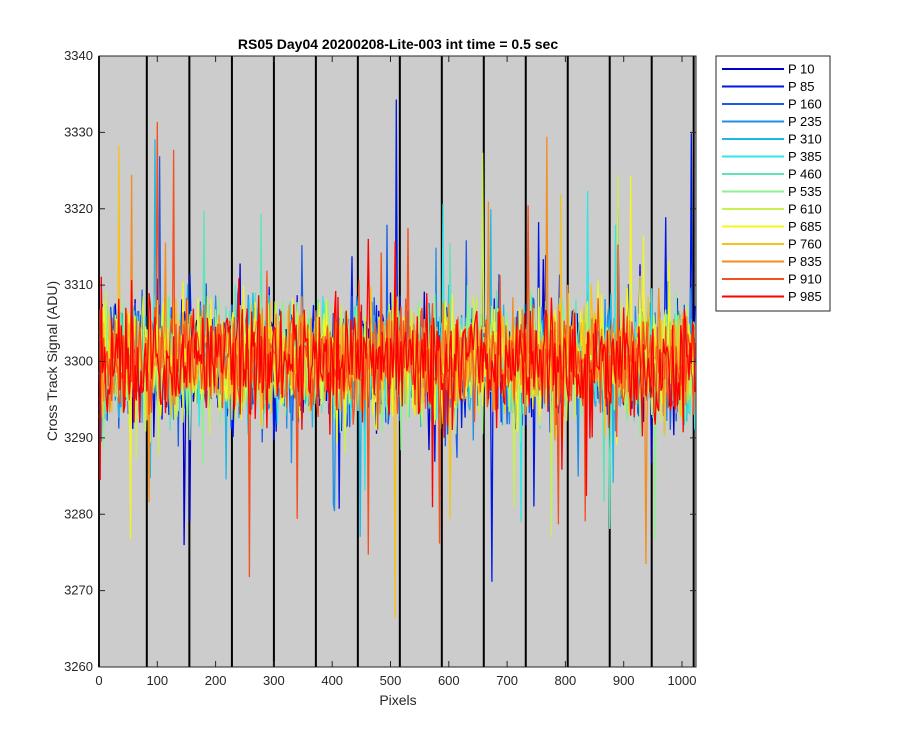  What do you see at coordinates (216, 680) in the screenshot?
I see `x-tick-label: 200` at bounding box center [216, 680].